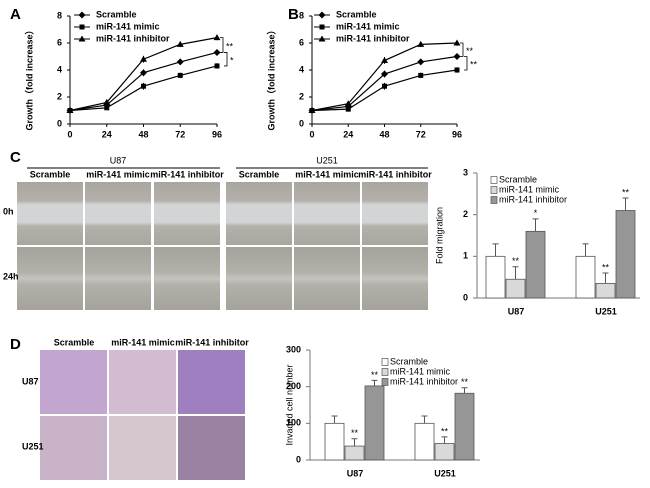 The image size is (650, 488). What do you see at coordinates (11, 276) in the screenshot?
I see `time-label: 24h` at bounding box center [11, 276].